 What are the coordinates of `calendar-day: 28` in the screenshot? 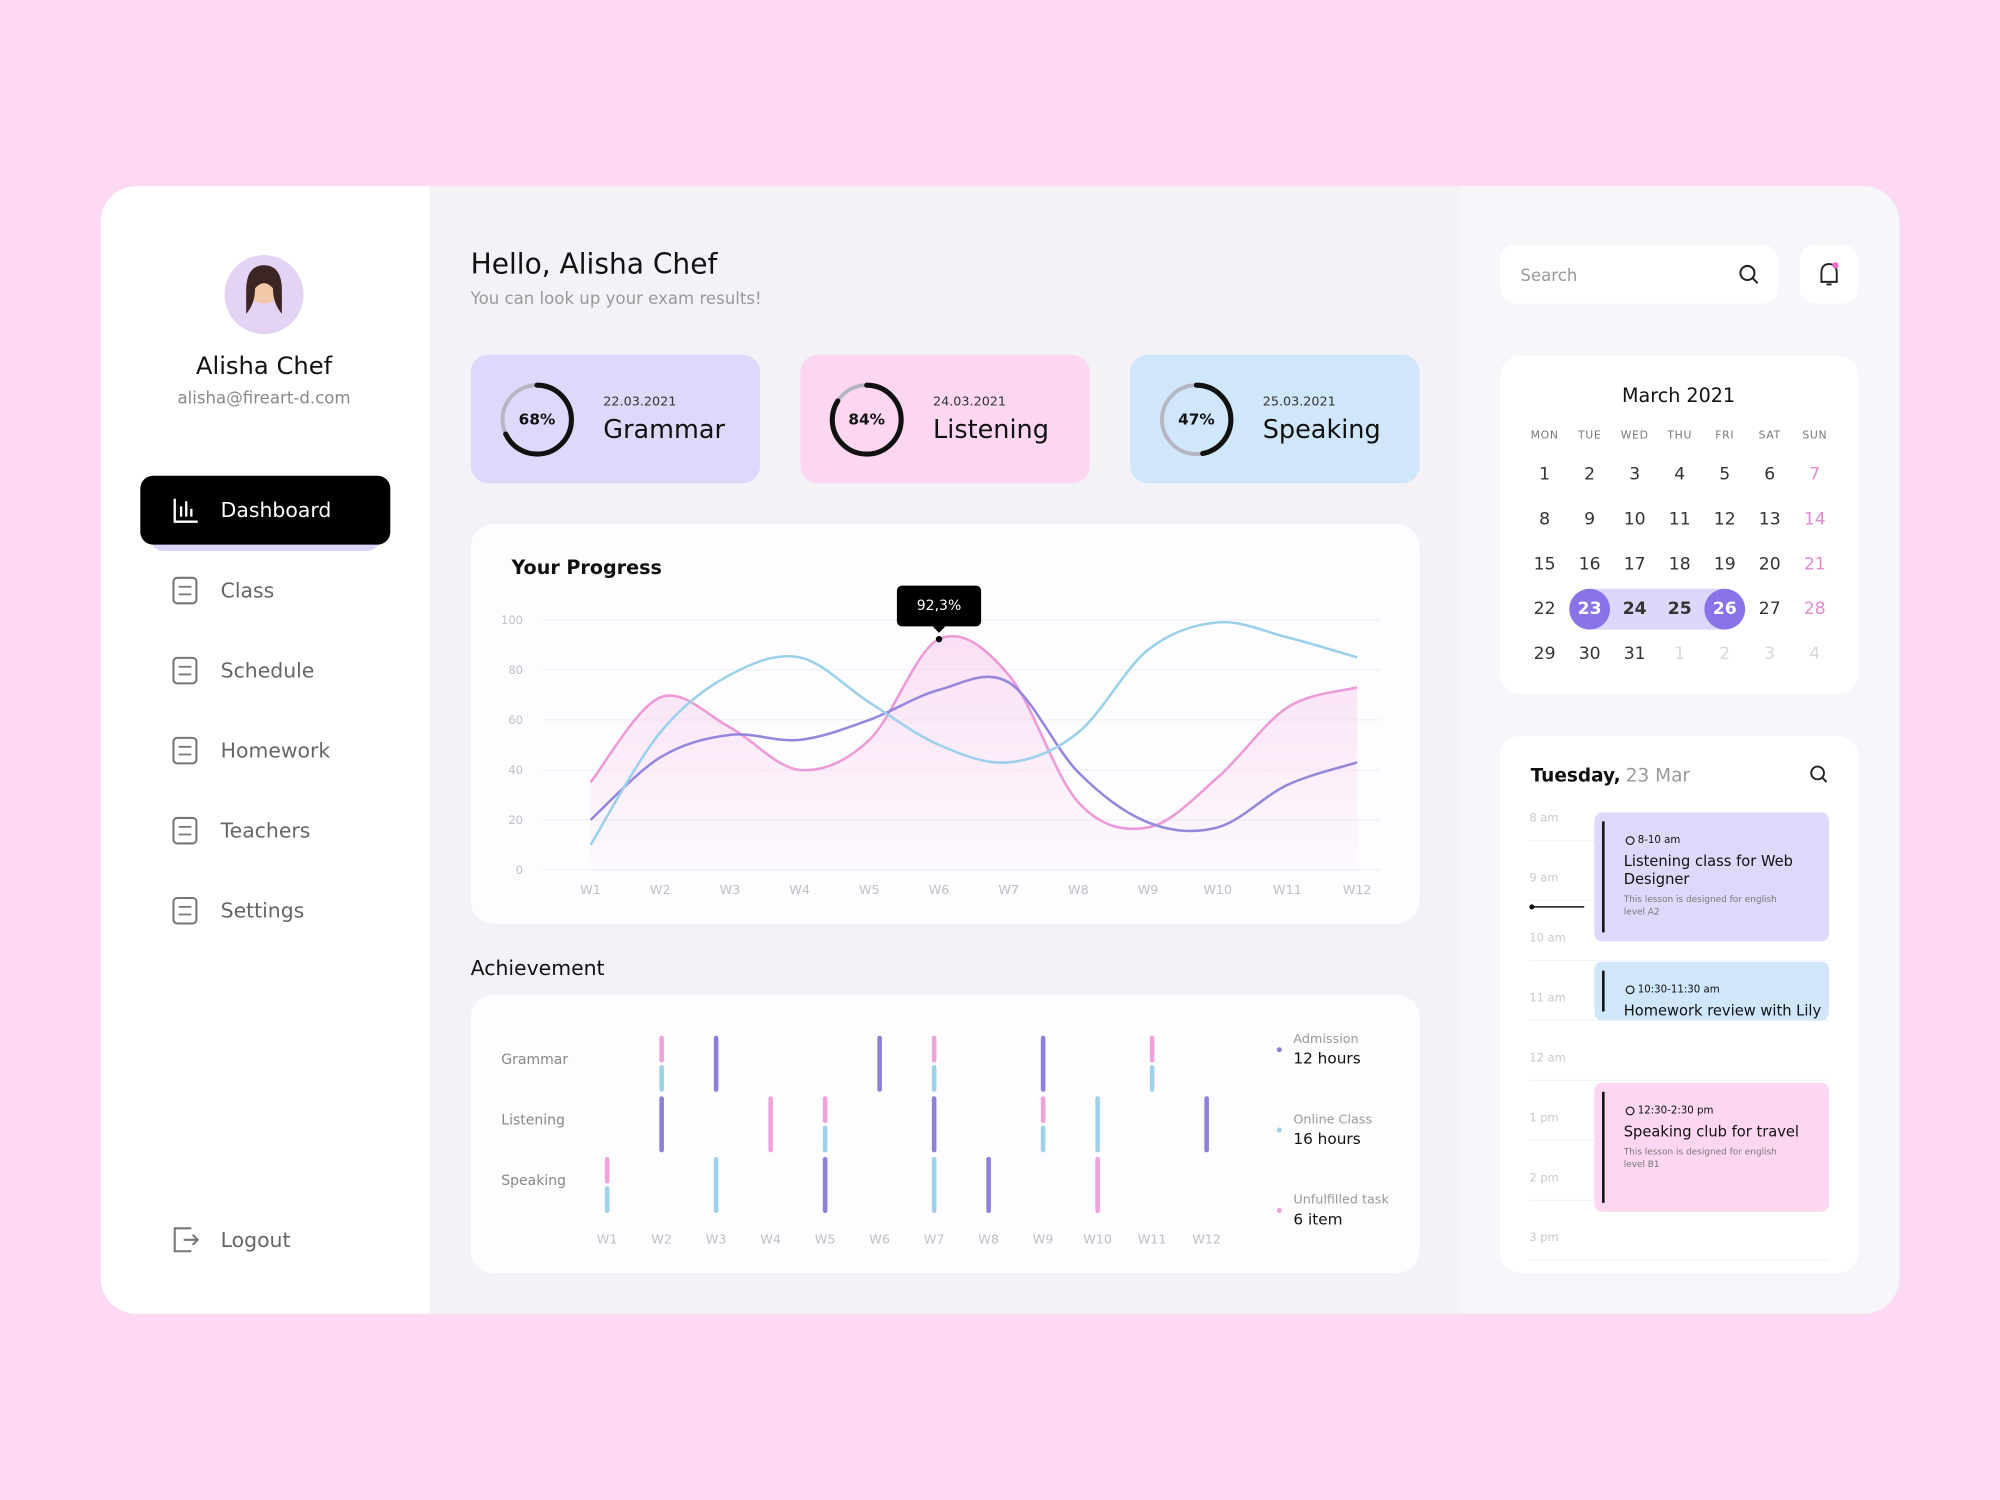 It's located at (1815, 609).